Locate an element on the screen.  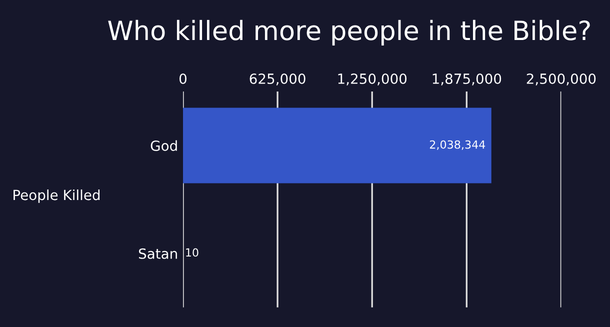
x-tick-label: 625,000 is located at coordinates (278, 80).